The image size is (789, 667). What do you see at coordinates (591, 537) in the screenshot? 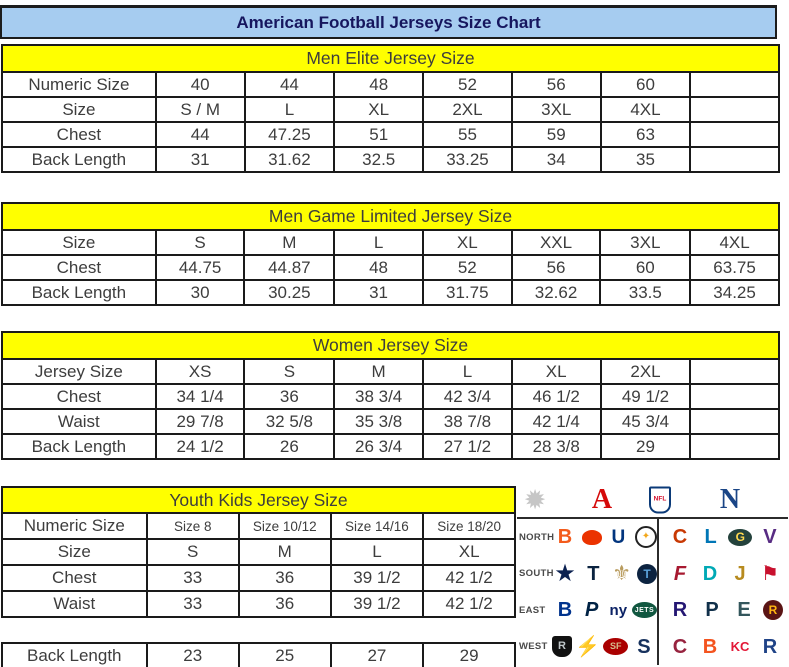
I see `logo-browns-icon` at bounding box center [591, 537].